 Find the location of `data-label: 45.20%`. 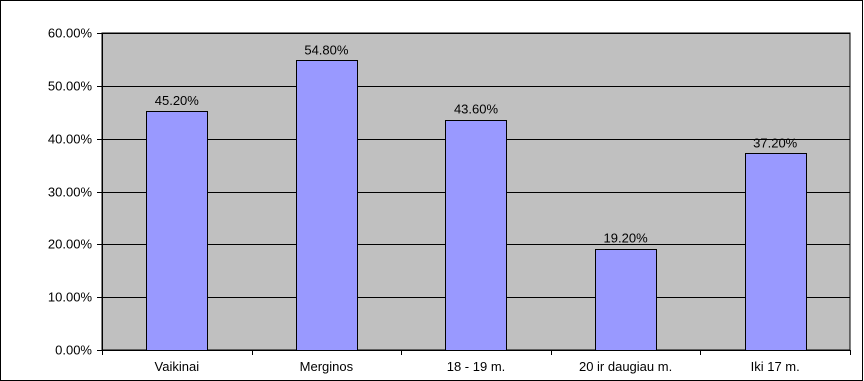

data-label: 45.20% is located at coordinates (177, 100).